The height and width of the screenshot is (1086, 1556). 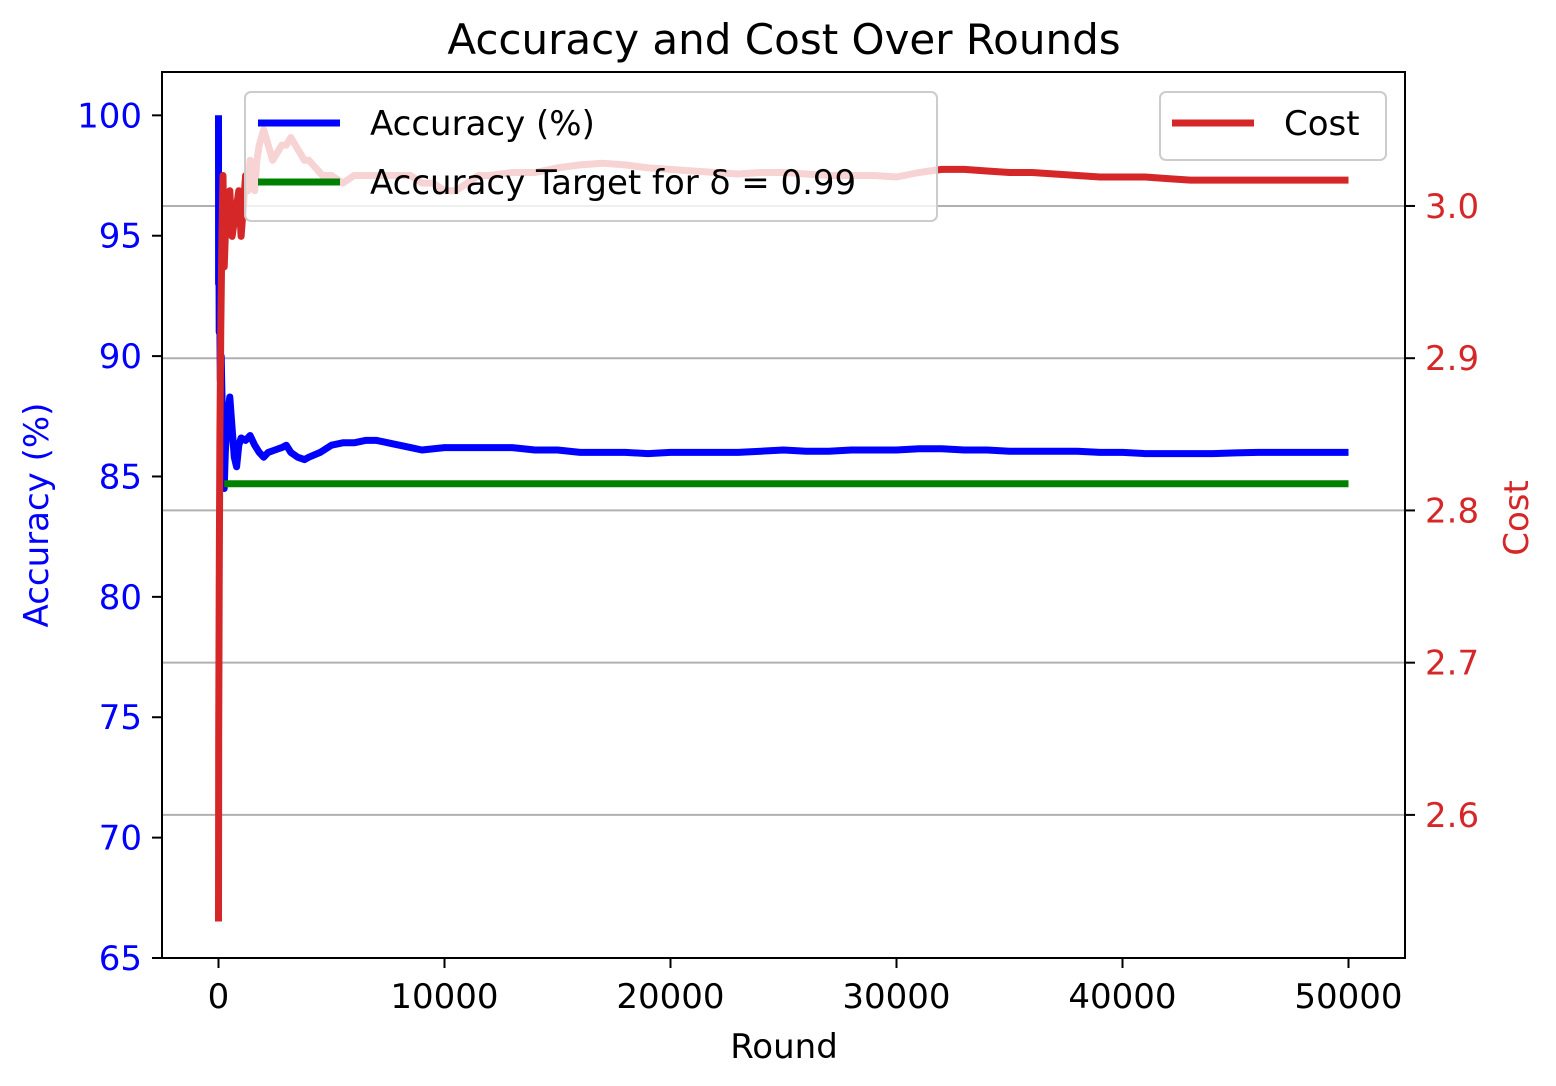 I want to click on left-y-tick-label: 80, so click(x=120, y=598).